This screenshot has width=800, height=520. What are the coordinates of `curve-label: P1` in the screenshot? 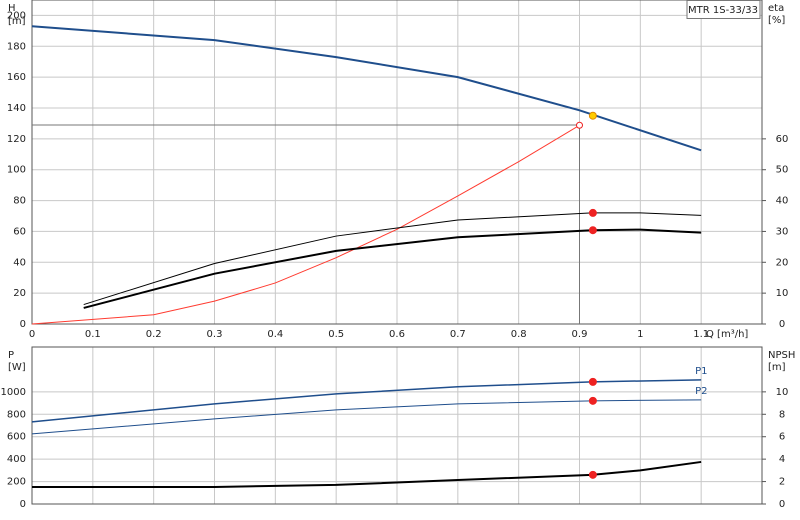 It's located at (701, 371).